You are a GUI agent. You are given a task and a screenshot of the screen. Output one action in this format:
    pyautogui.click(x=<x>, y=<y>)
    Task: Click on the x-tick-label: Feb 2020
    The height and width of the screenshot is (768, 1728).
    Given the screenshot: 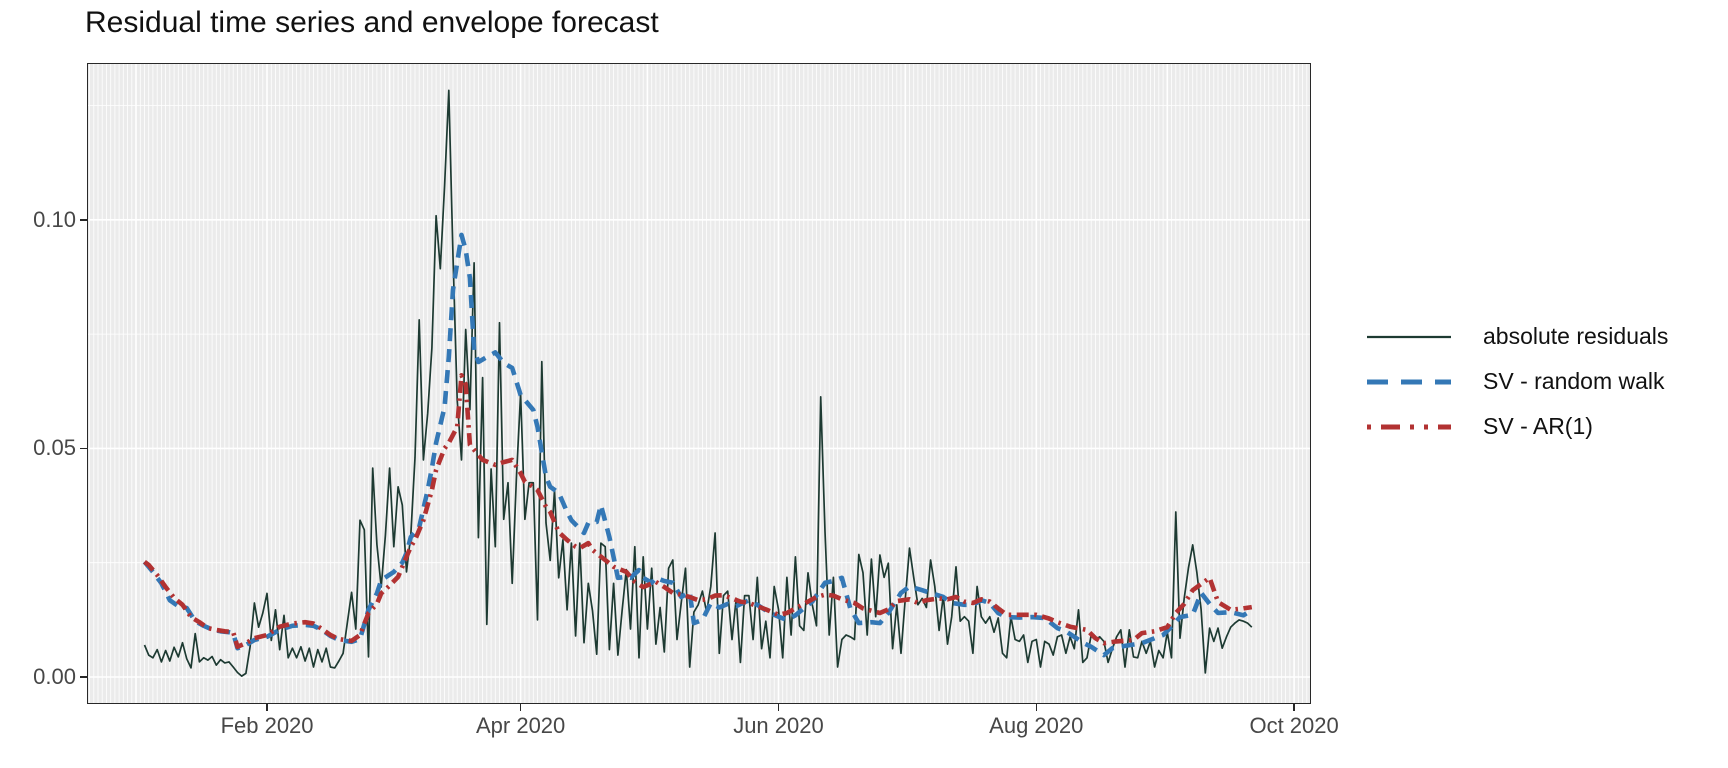 What is the action you would take?
    pyautogui.click(x=267, y=725)
    